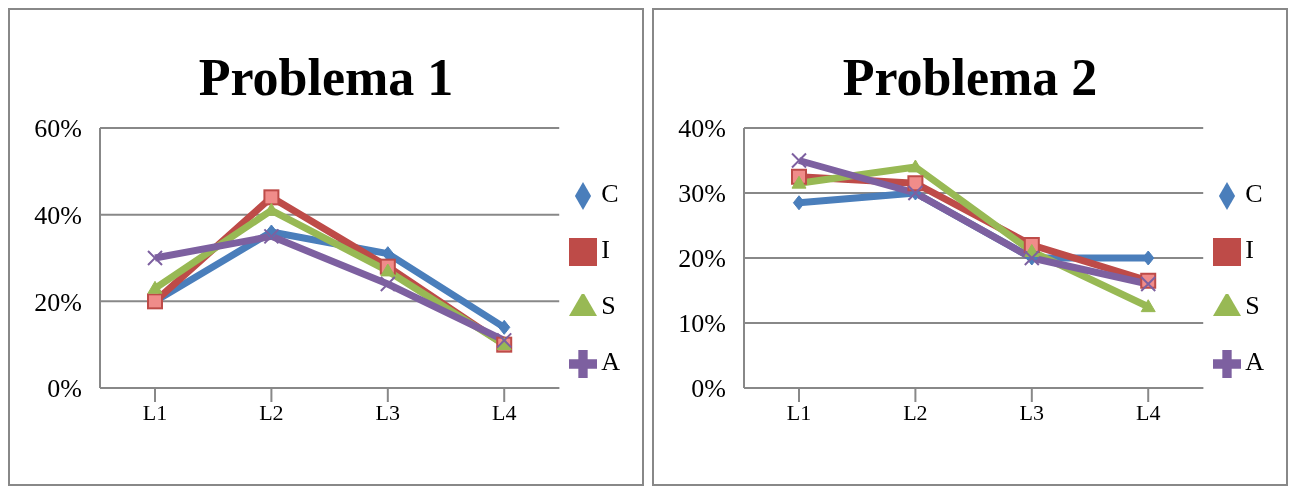  I want to click on chart-title: Problema 2, so click(970, 77).